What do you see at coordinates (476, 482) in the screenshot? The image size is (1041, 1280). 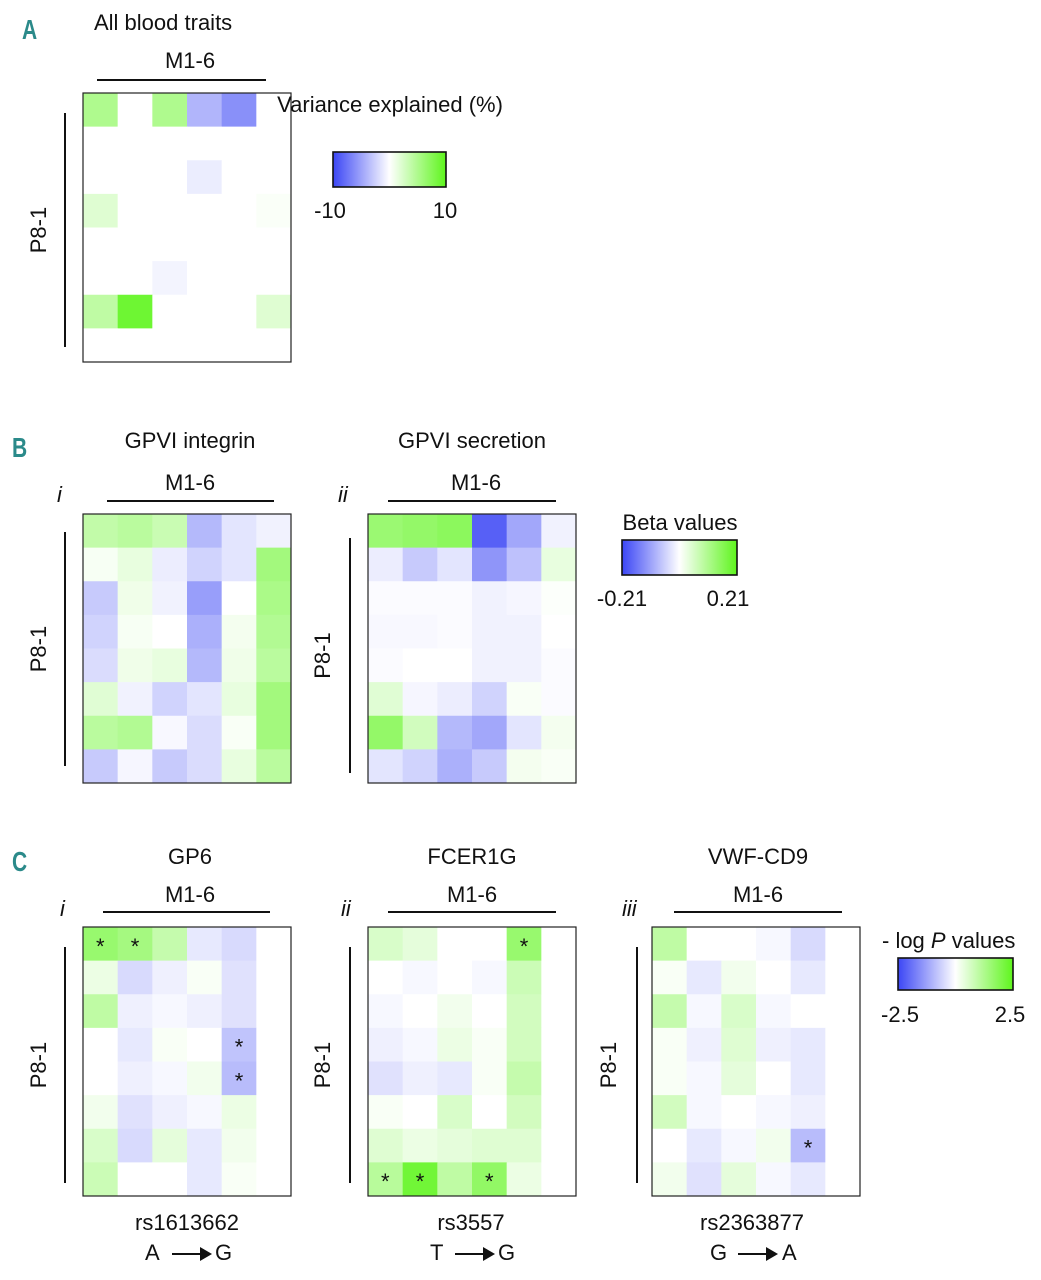 I see `panel-b-ii-col-label: M1-6` at bounding box center [476, 482].